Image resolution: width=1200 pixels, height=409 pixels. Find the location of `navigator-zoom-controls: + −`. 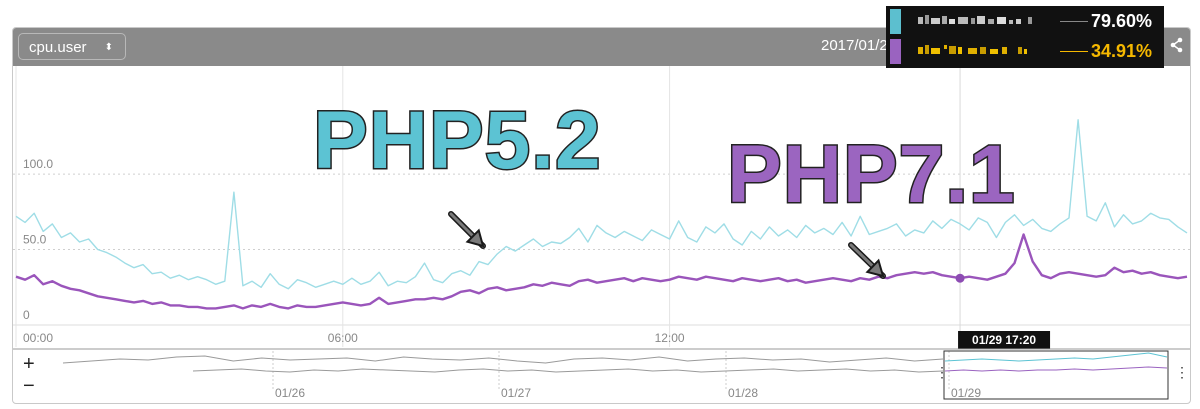

navigator-zoom-controls: + − is located at coordinates (33, 376).